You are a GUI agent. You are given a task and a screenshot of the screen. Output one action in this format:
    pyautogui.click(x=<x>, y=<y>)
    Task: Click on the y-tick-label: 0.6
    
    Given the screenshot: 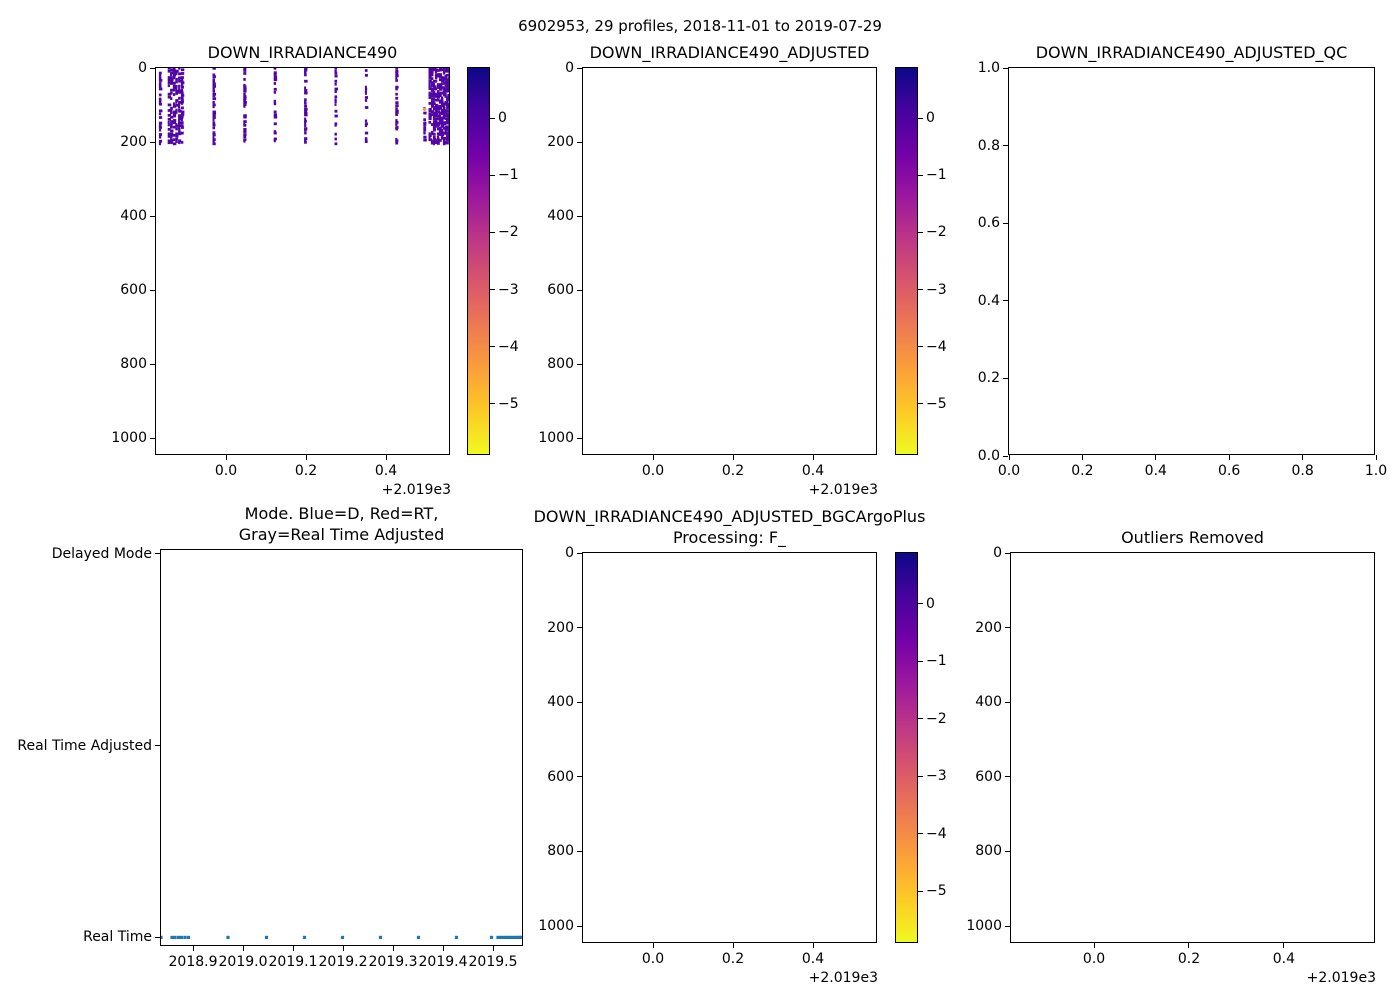 What is the action you would take?
    pyautogui.click(x=988, y=223)
    